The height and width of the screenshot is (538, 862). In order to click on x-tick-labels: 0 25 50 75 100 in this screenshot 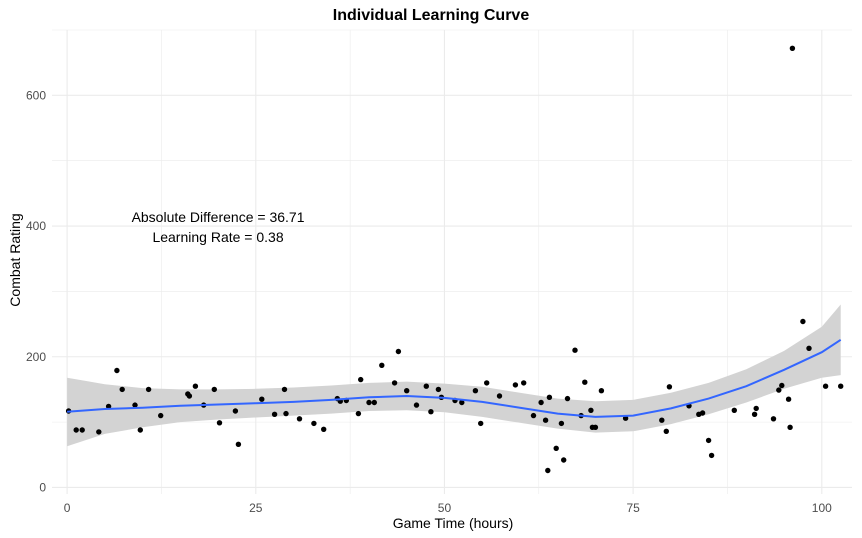, I will do `click(448, 508)`.